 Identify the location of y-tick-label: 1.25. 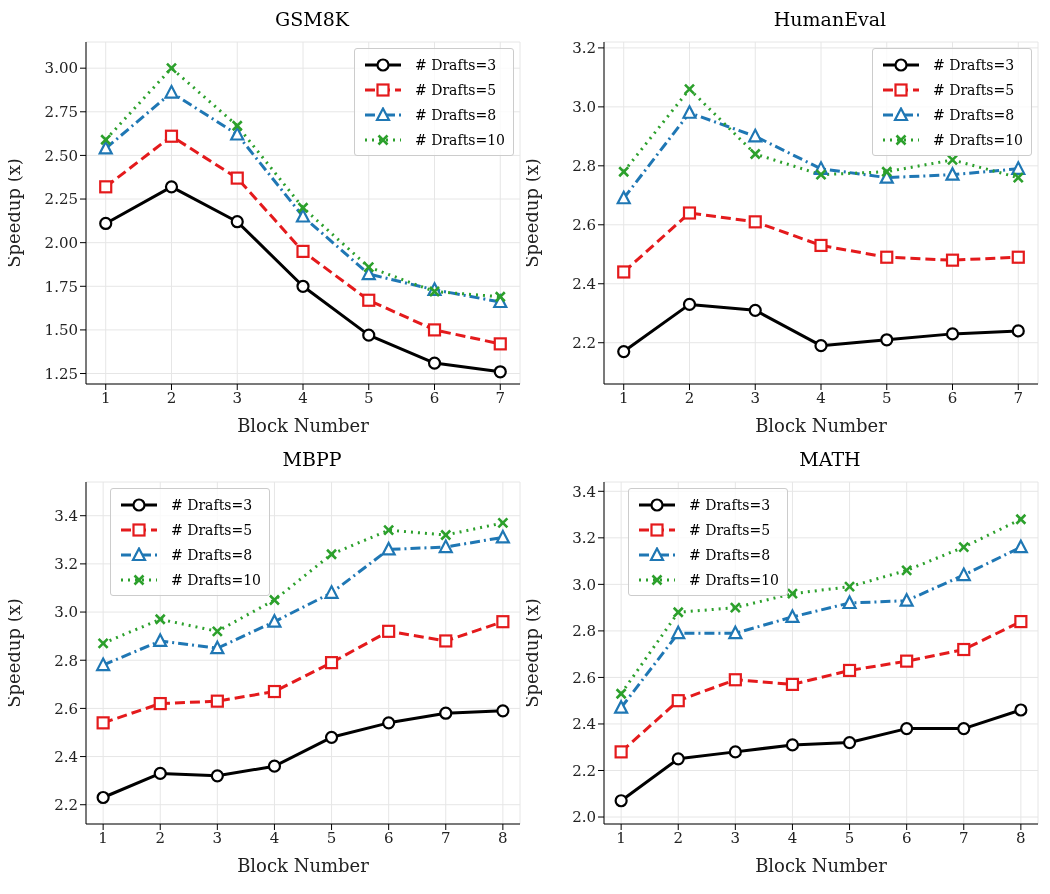
(61, 373).